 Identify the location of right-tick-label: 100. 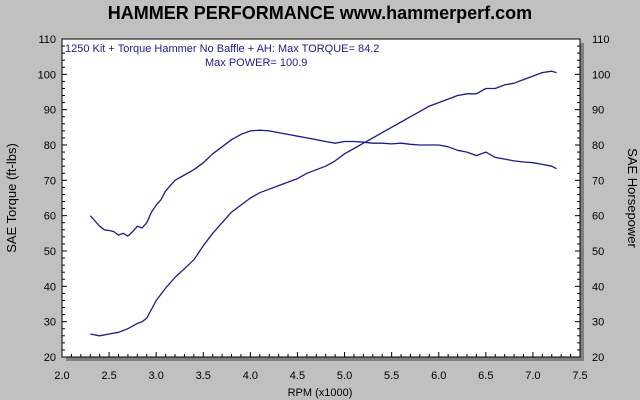
(601, 75).